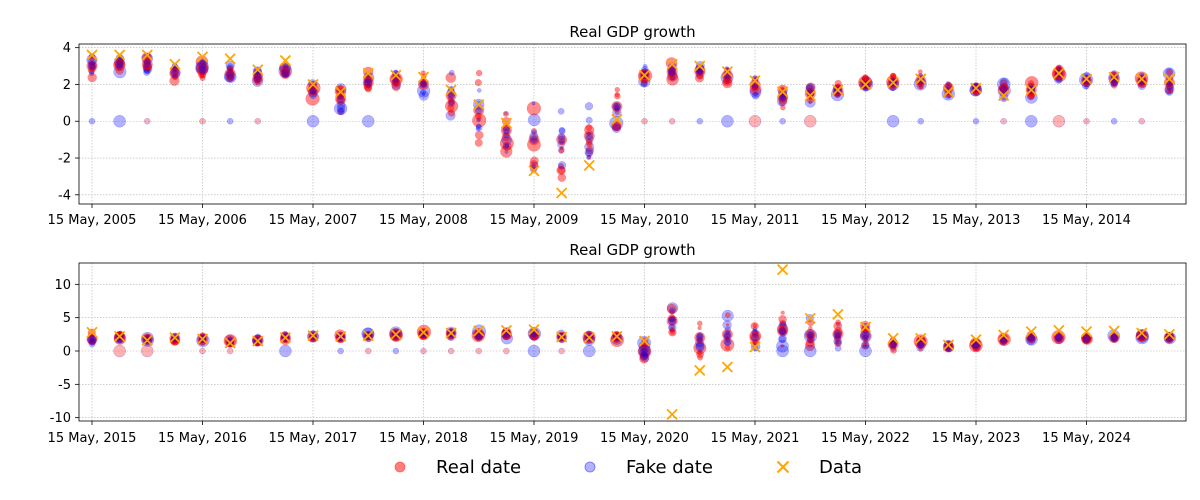 This screenshot has width=1200, height=500. Describe the element at coordinates (865, 438) in the screenshot. I see `x-tick-label: 15 May, 2022` at that location.